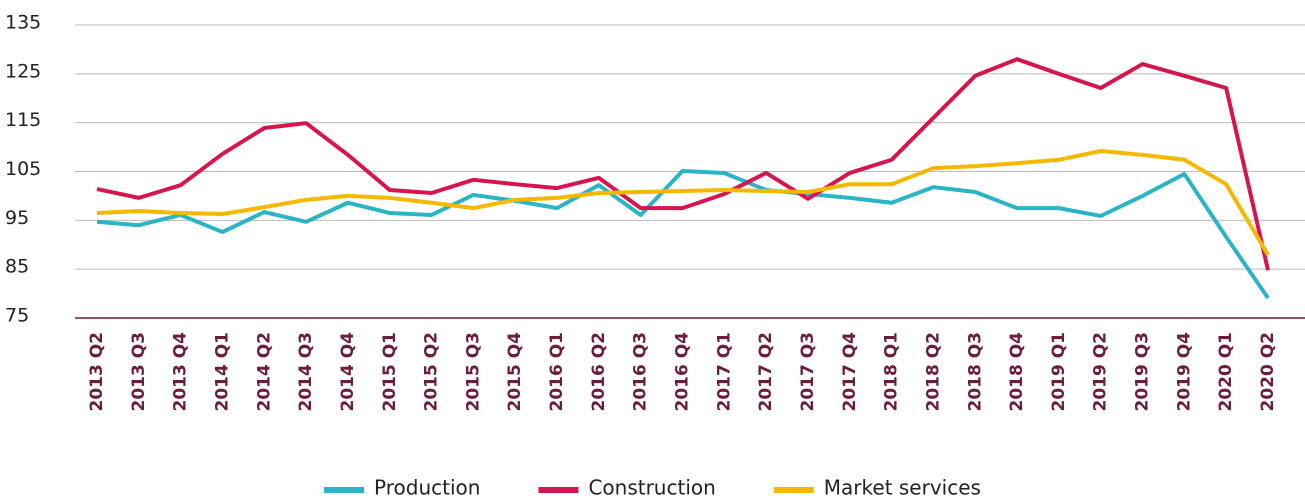 The height and width of the screenshot is (500, 1305). Describe the element at coordinates (17, 267) in the screenshot. I see `y-tick-label: 85` at that location.